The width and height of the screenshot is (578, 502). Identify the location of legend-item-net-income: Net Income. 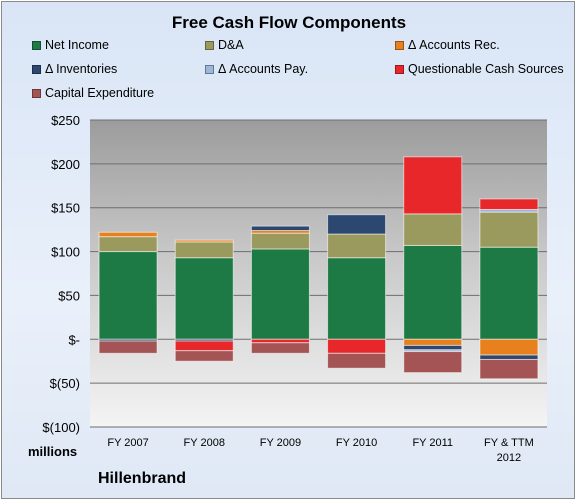
(70, 45).